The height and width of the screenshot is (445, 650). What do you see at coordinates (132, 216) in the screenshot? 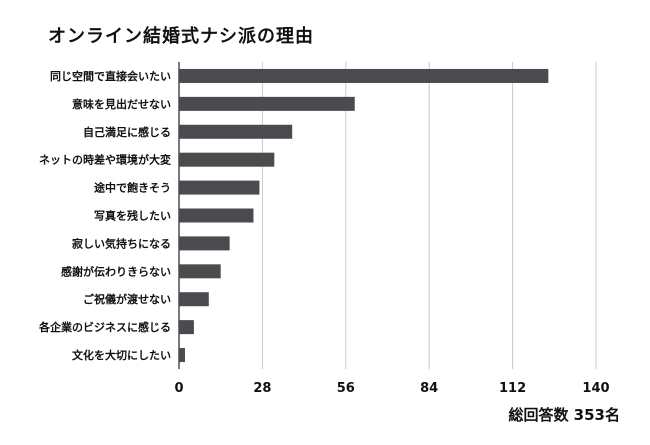
I see `category-label: 写真を残したい` at bounding box center [132, 216].